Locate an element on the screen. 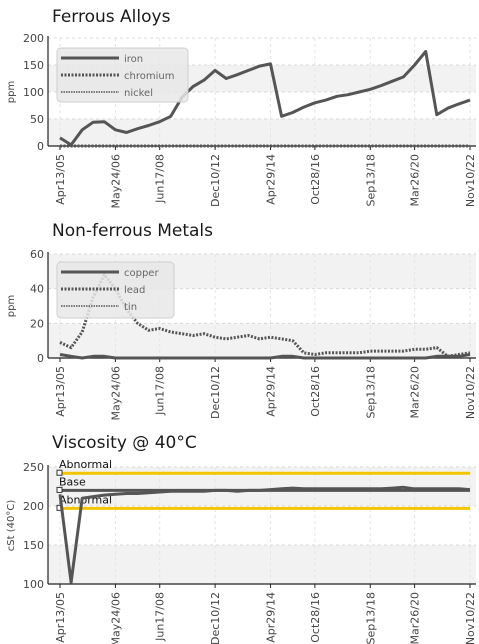 The image size is (479, 644). legend-label: nickel is located at coordinates (138, 93).